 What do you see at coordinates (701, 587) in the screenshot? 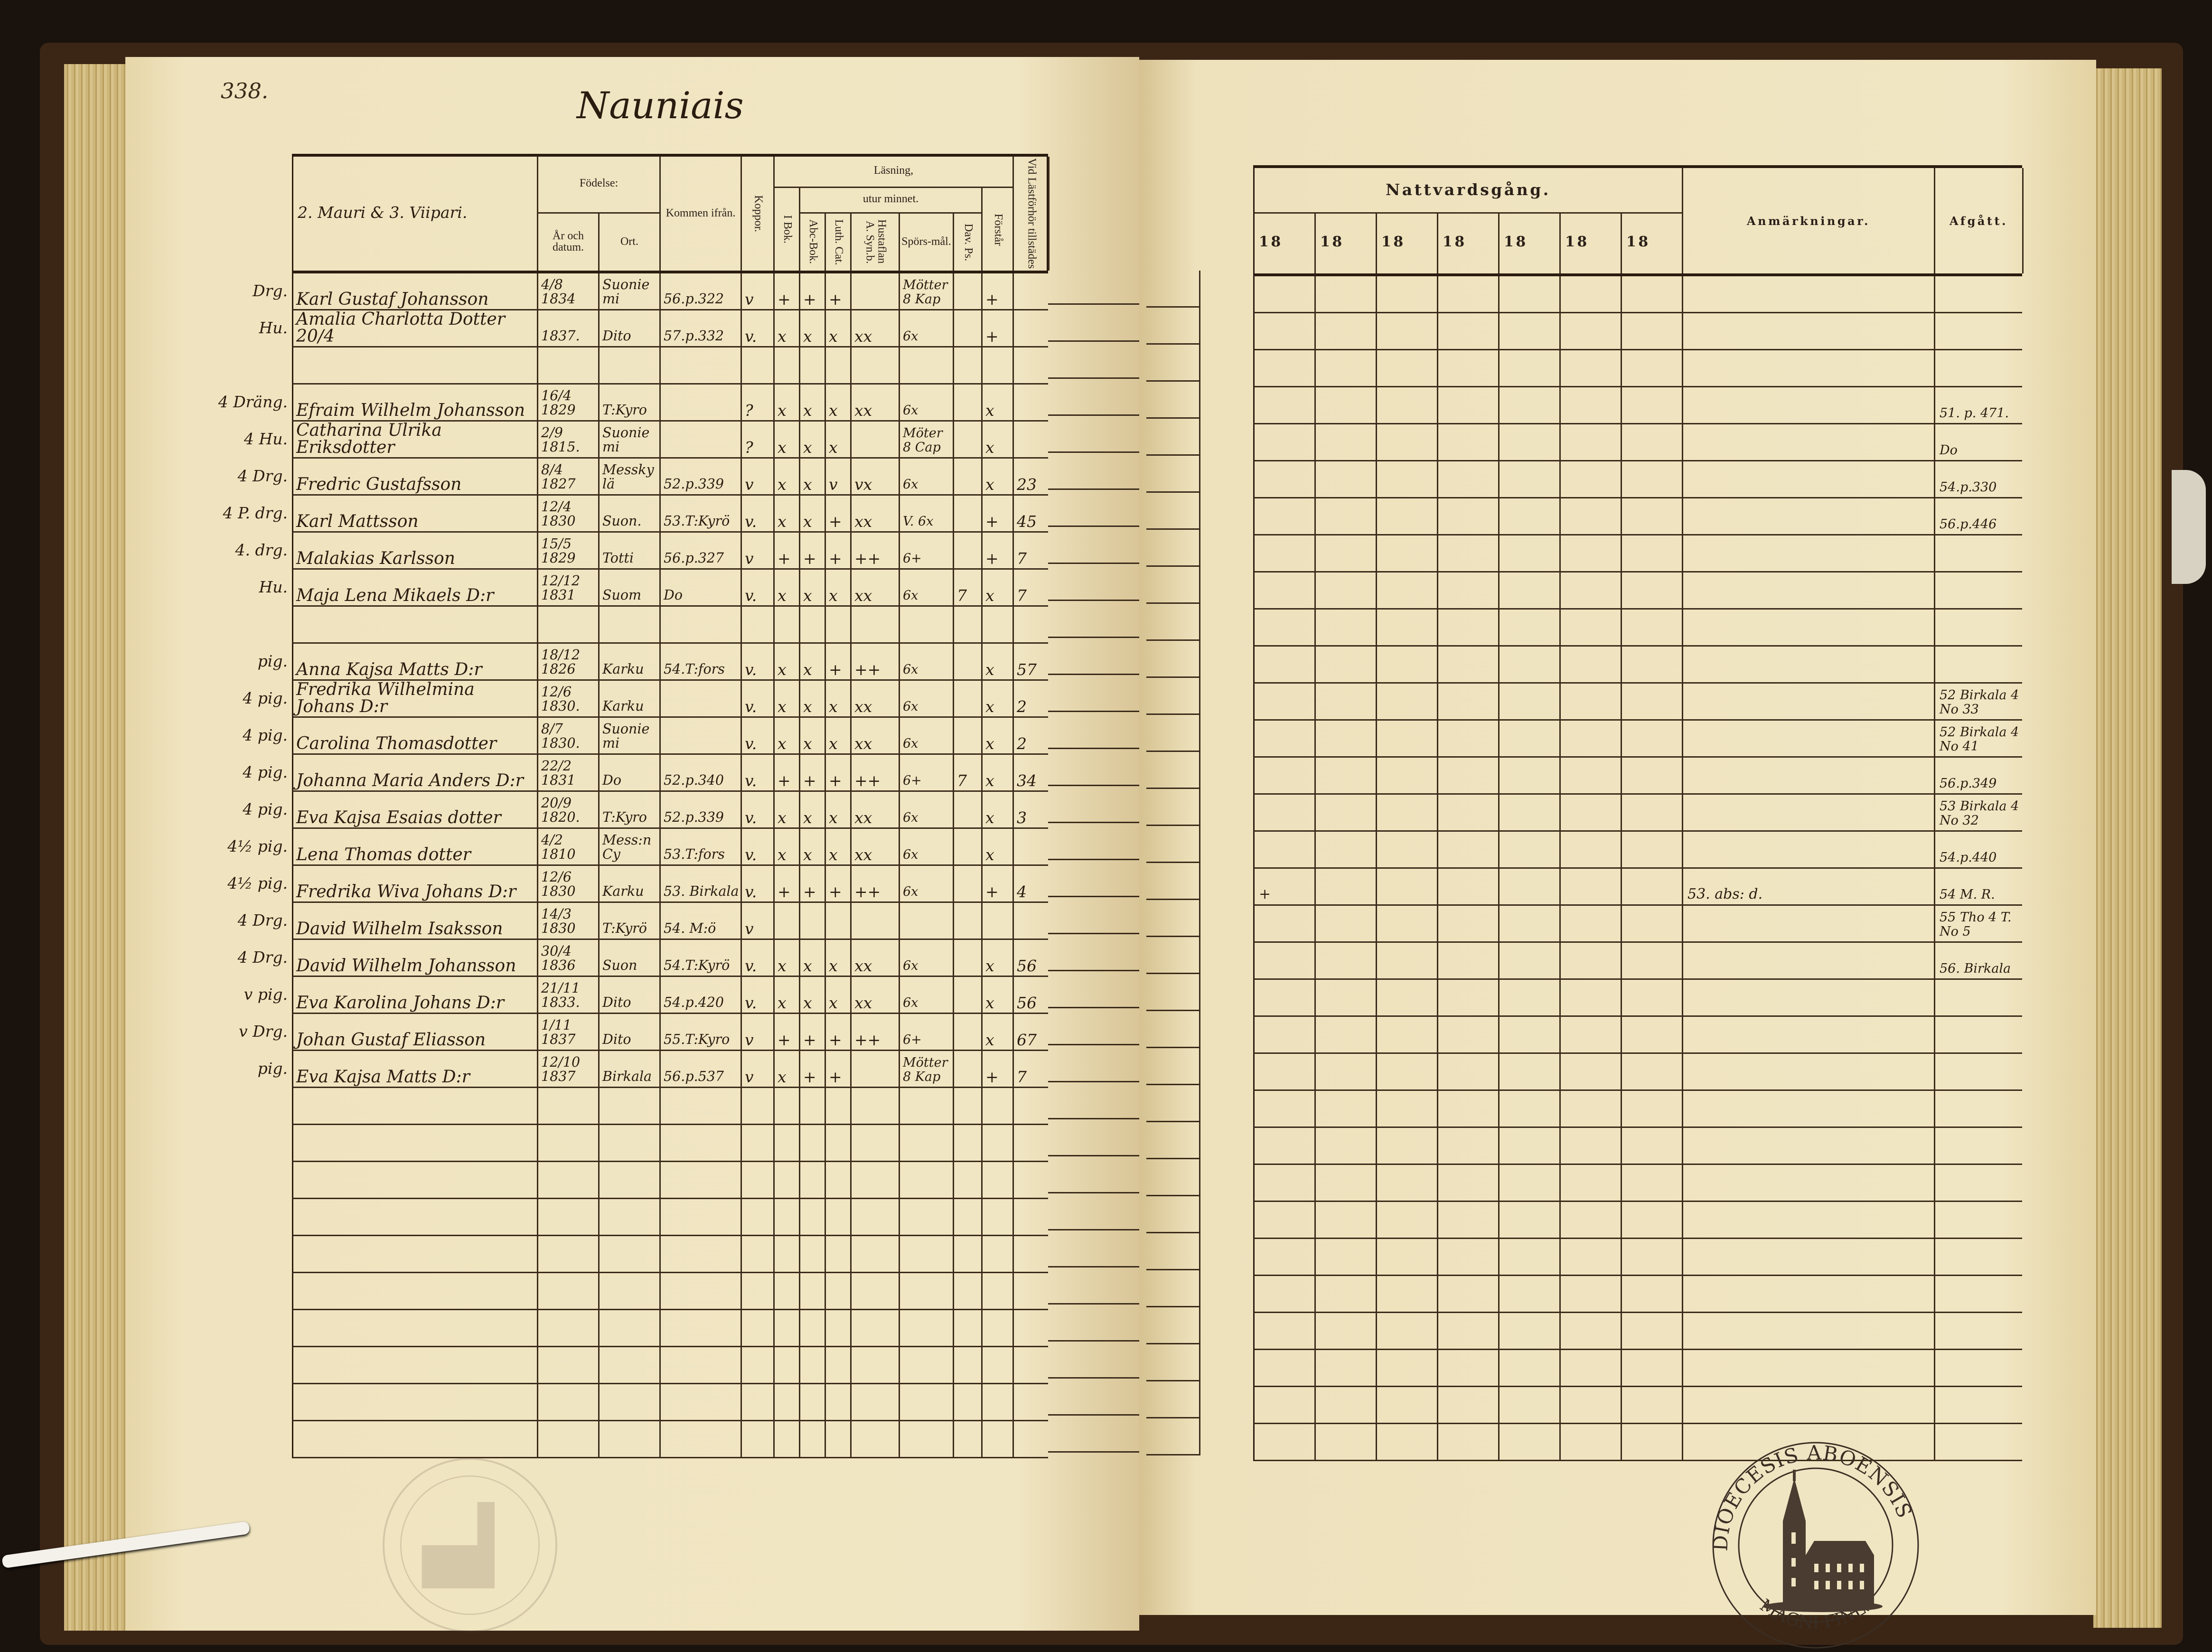
I see `cell-from: Do` at bounding box center [701, 587].